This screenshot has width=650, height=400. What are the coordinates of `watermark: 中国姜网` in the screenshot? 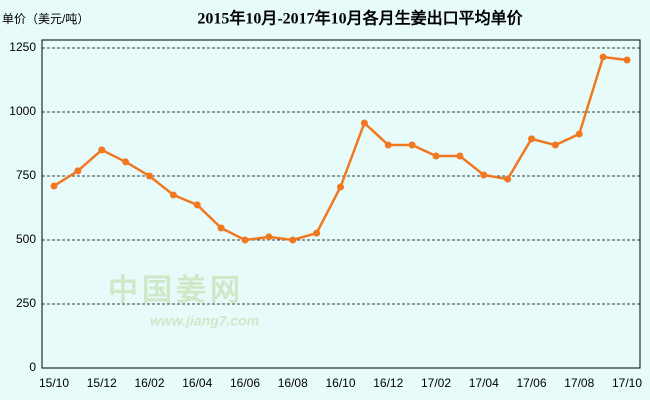 It's located at (176, 290).